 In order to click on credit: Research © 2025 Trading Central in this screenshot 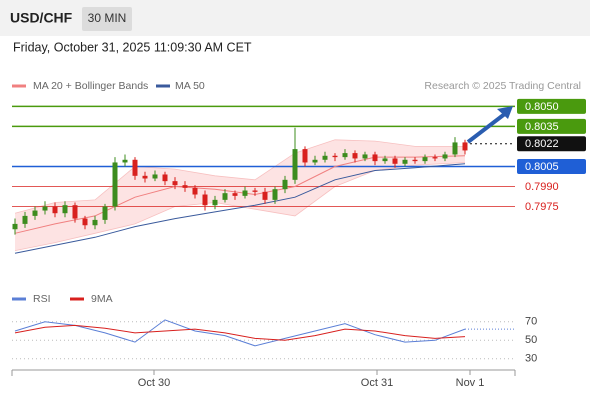, I will do `click(502, 86)`.